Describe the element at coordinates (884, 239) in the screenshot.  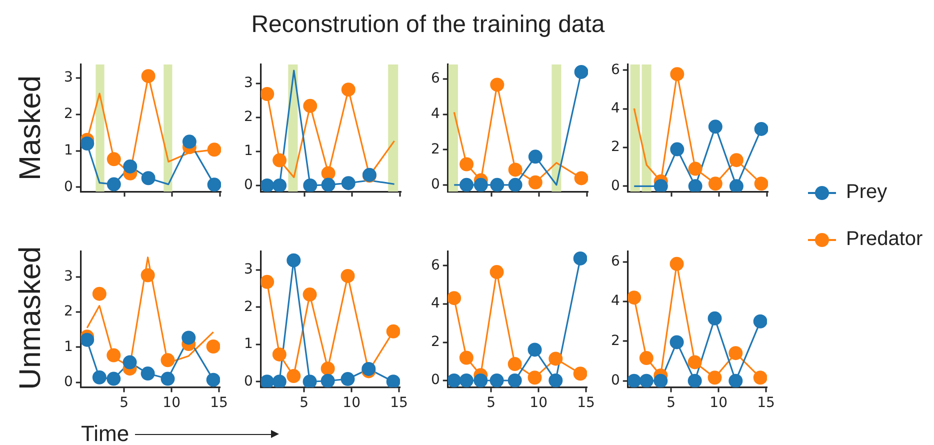
I see `legend-label: Predator` at that location.